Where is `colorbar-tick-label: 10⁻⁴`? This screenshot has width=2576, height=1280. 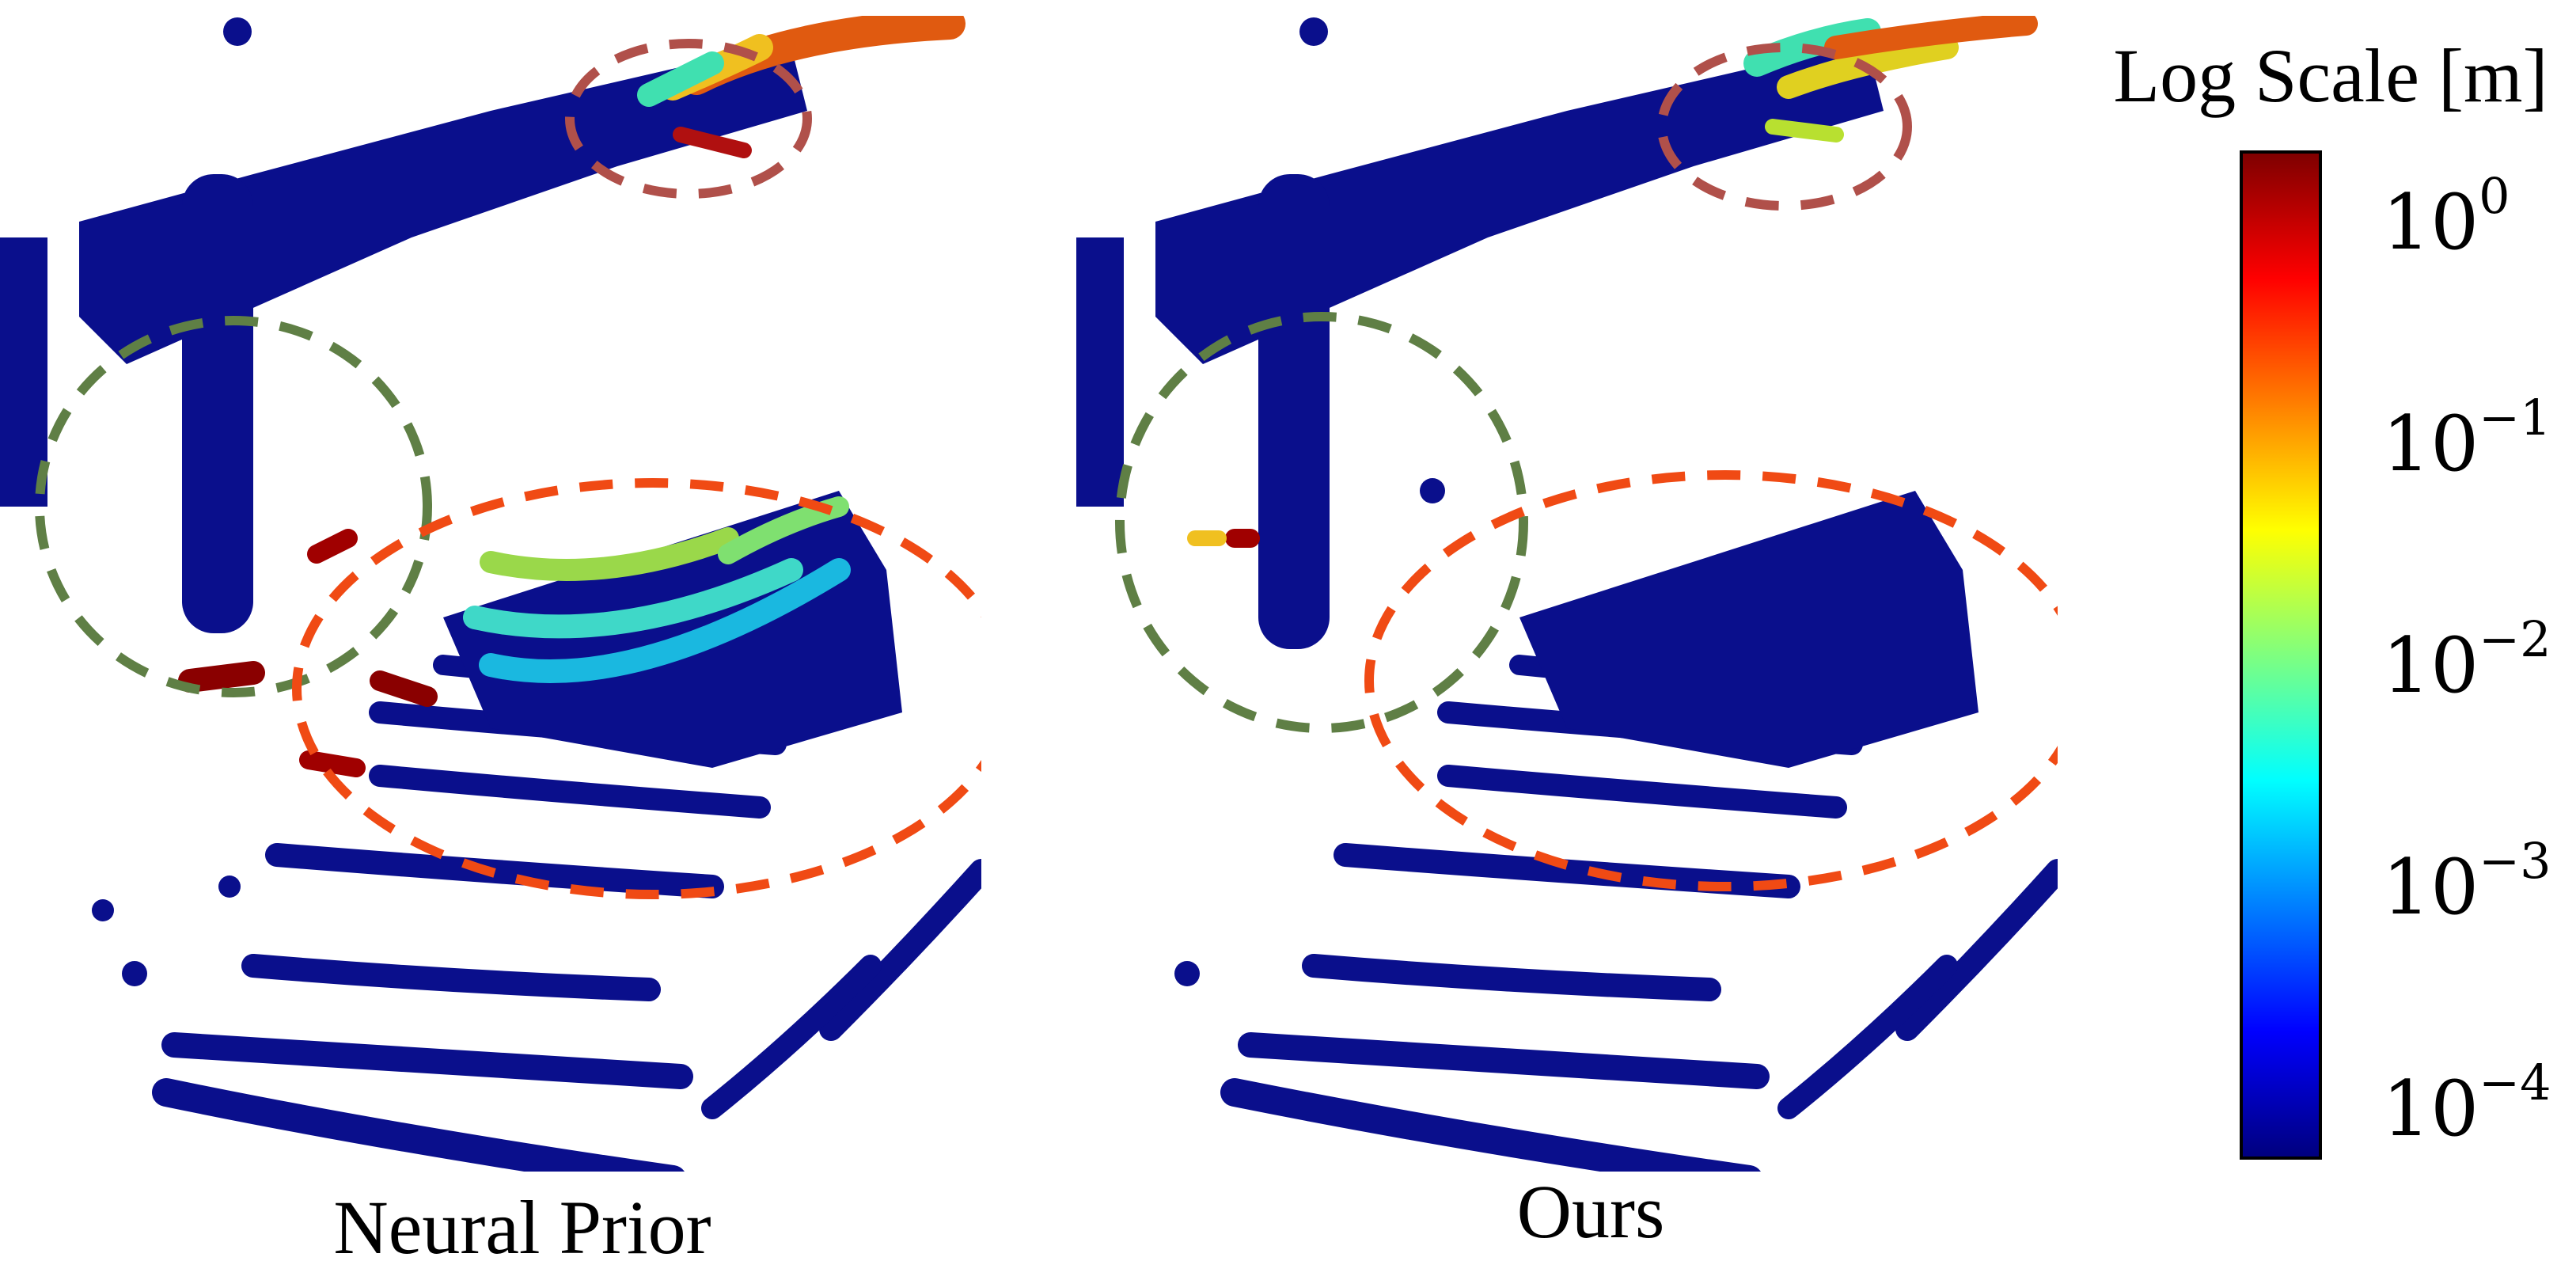
colorbar-tick-label: 10⁻⁴ is located at coordinates (2466, 1103).